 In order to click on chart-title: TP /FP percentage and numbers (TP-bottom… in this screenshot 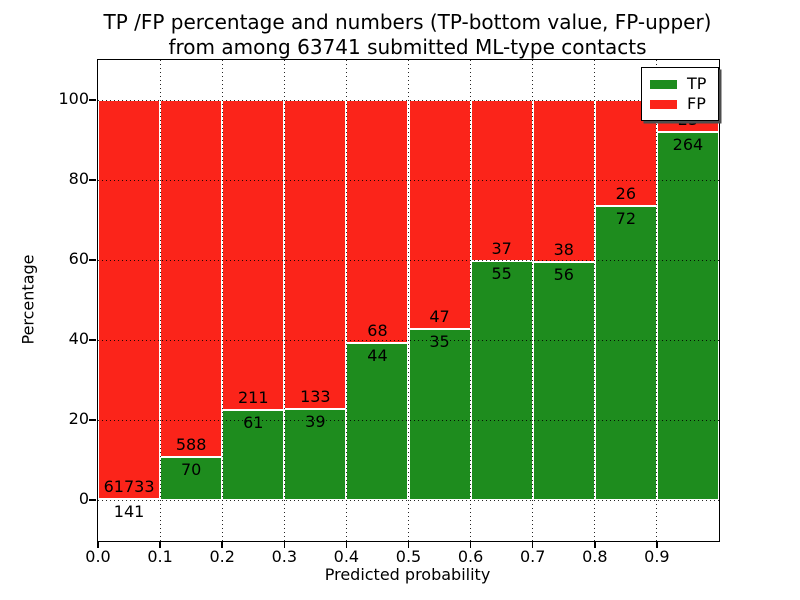, I will do `click(407, 35)`.